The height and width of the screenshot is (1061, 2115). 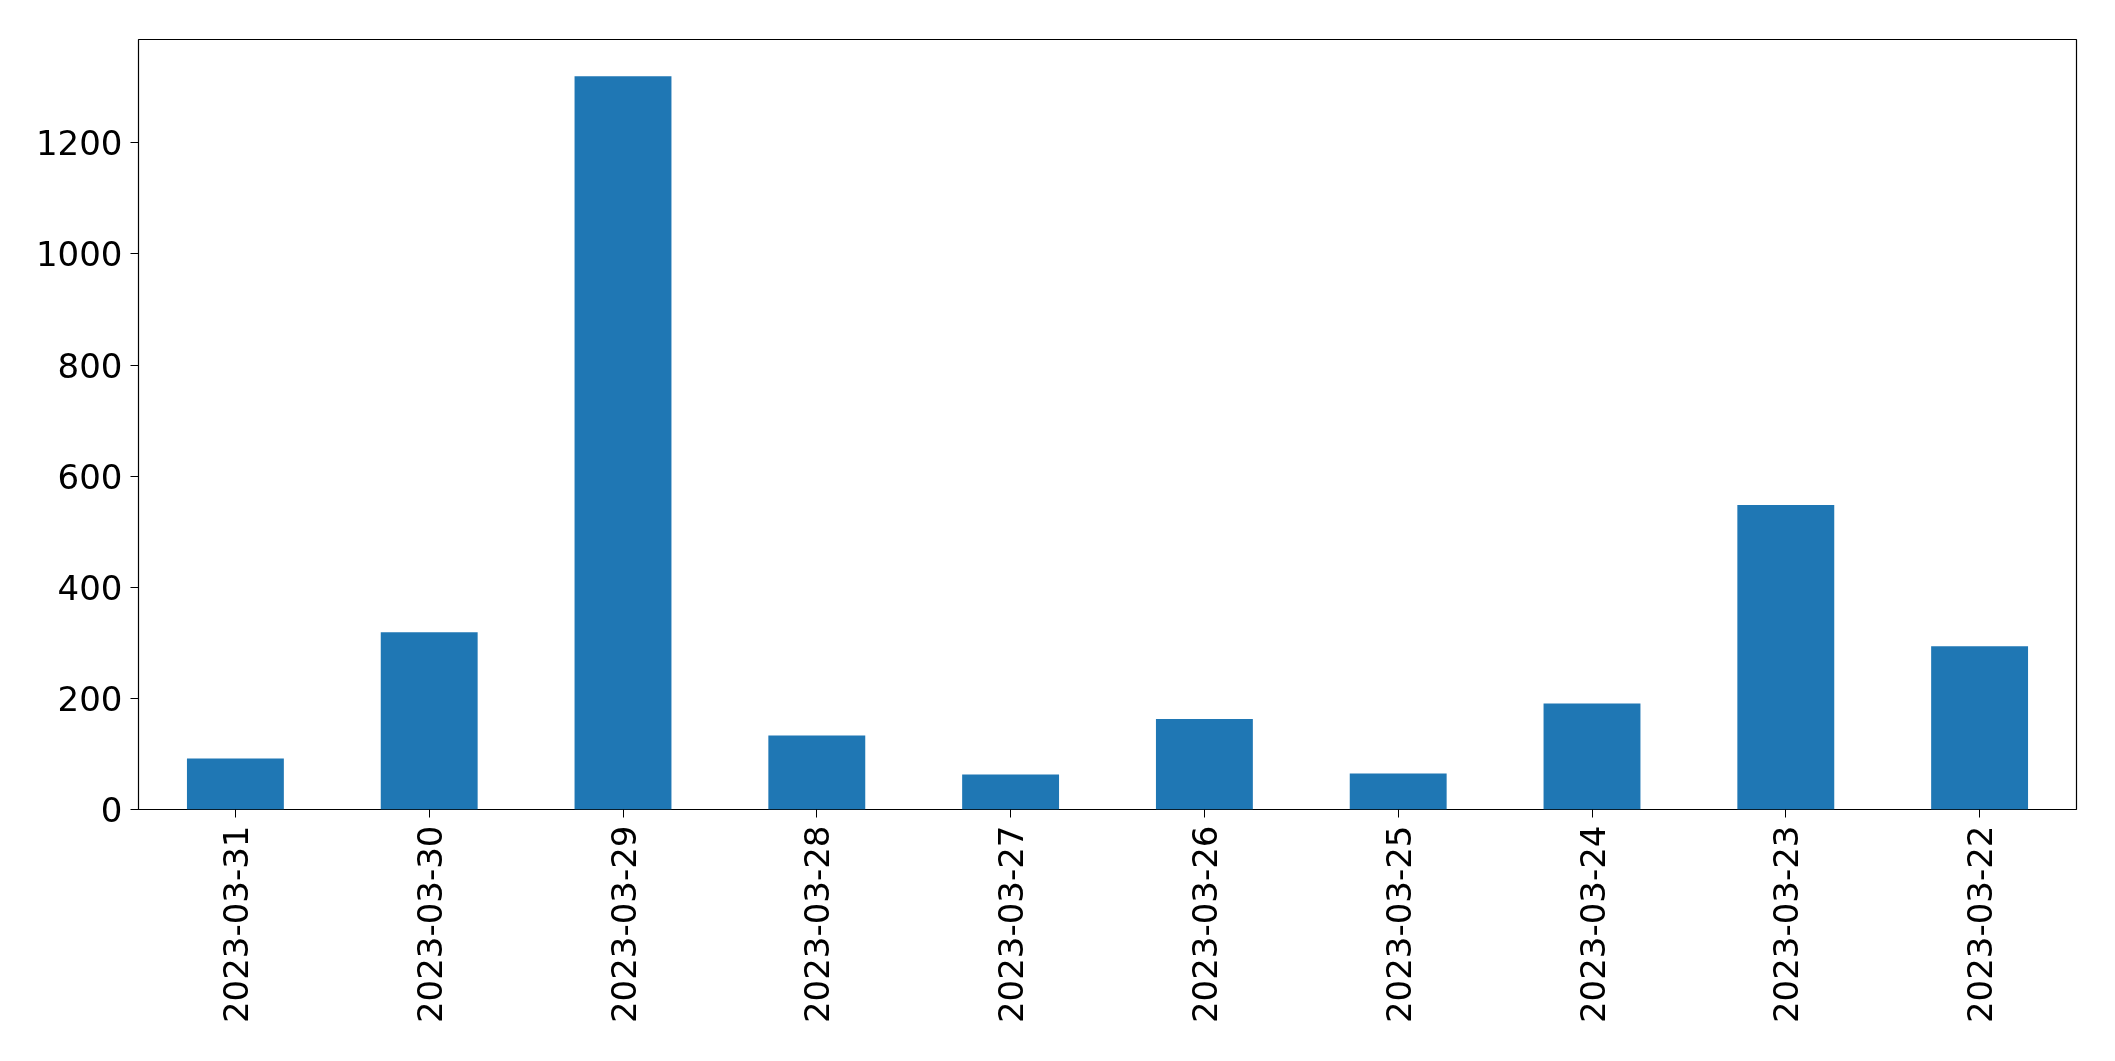 I want to click on x-tick-label: 2023-03-28, so click(x=817, y=924).